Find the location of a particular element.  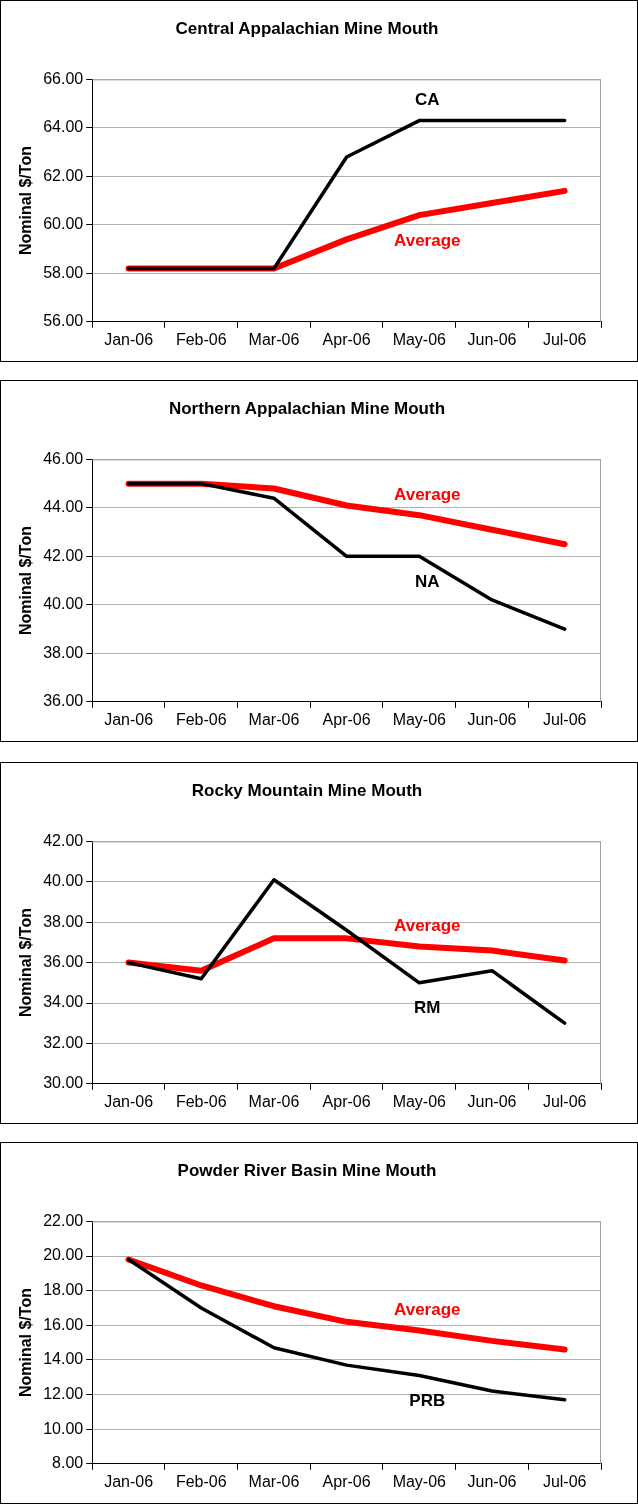

y-tick-label: 34.00 is located at coordinates (63, 1002).